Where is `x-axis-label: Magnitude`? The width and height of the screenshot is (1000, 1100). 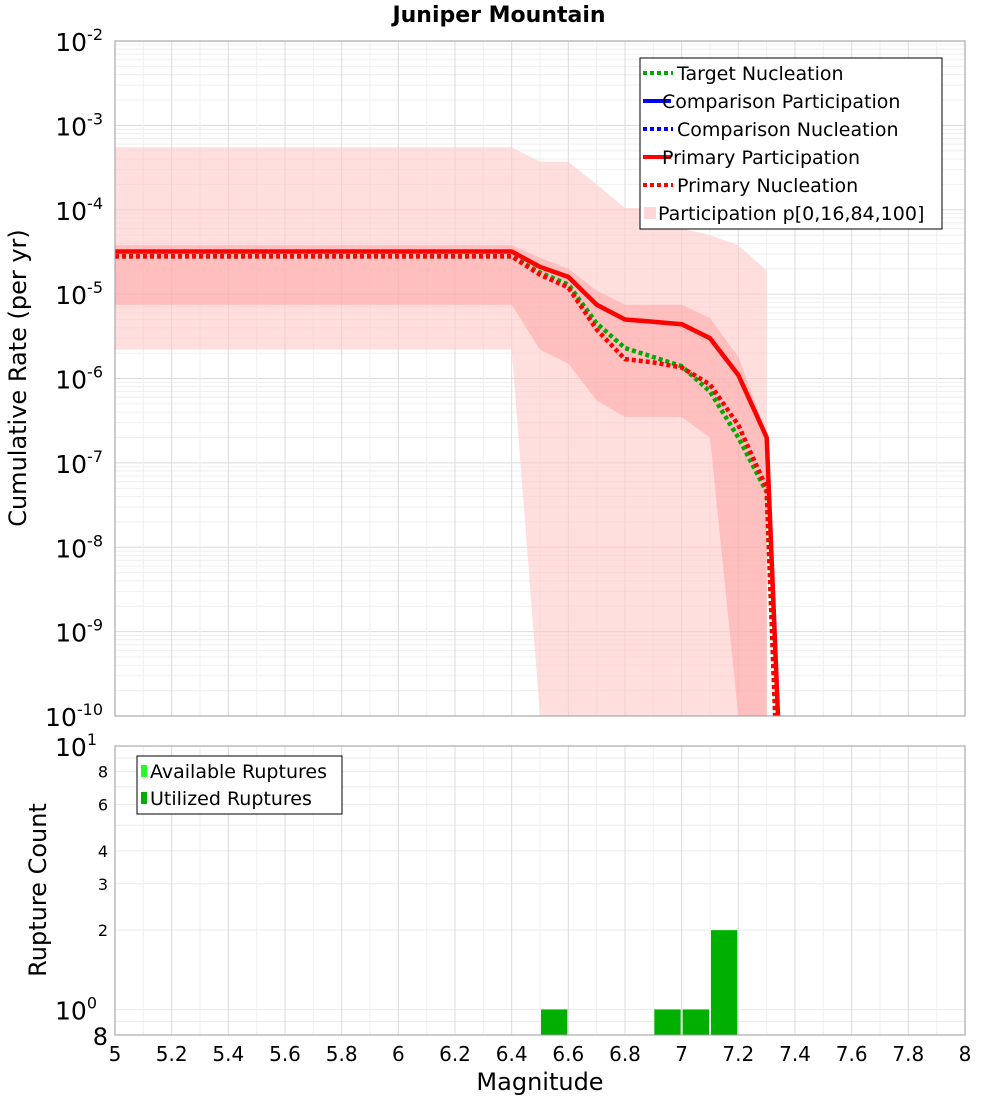 x-axis-label: Magnitude is located at coordinates (539, 1082).